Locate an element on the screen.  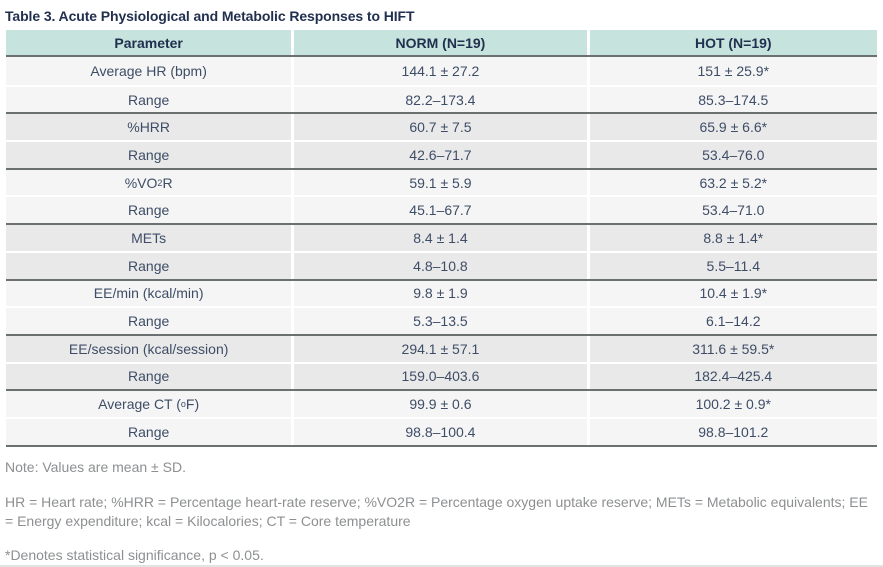
hot-cell: 151 ± 25.9* is located at coordinates (733, 70).